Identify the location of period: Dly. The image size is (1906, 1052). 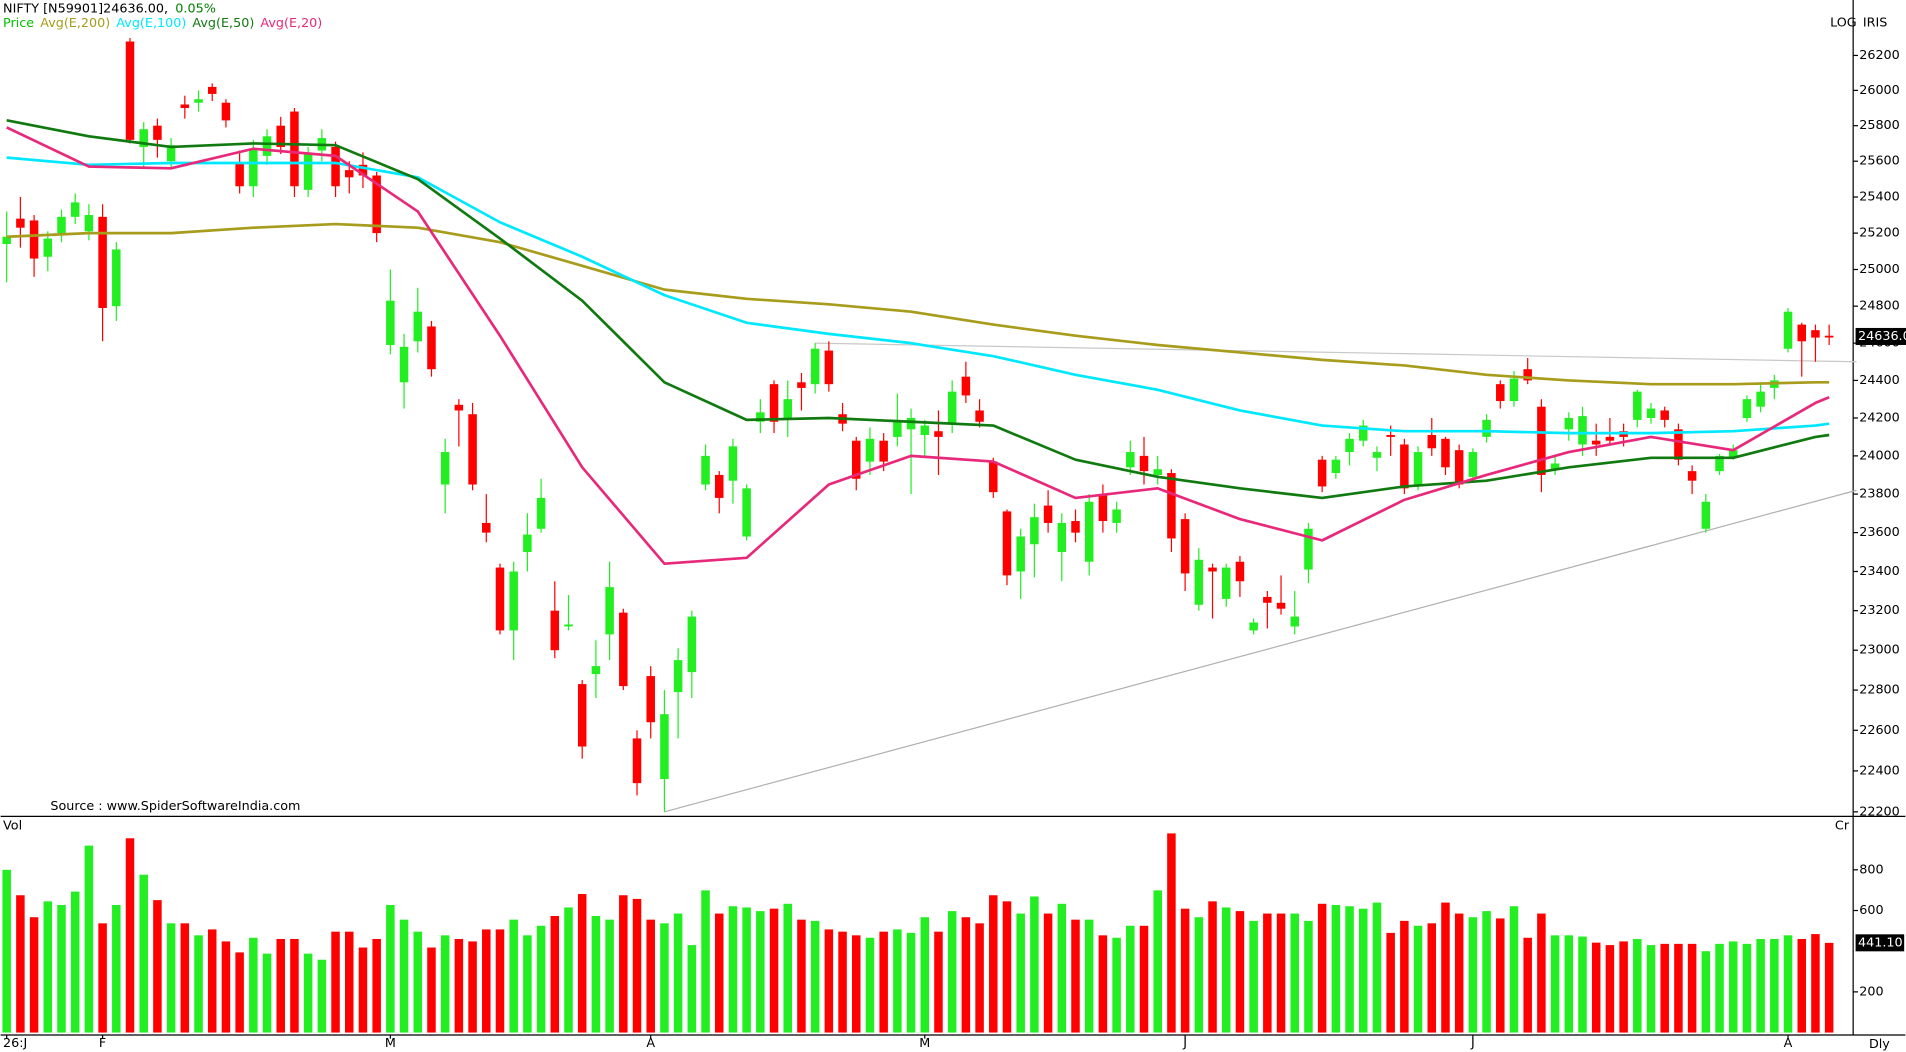
(1879, 1044).